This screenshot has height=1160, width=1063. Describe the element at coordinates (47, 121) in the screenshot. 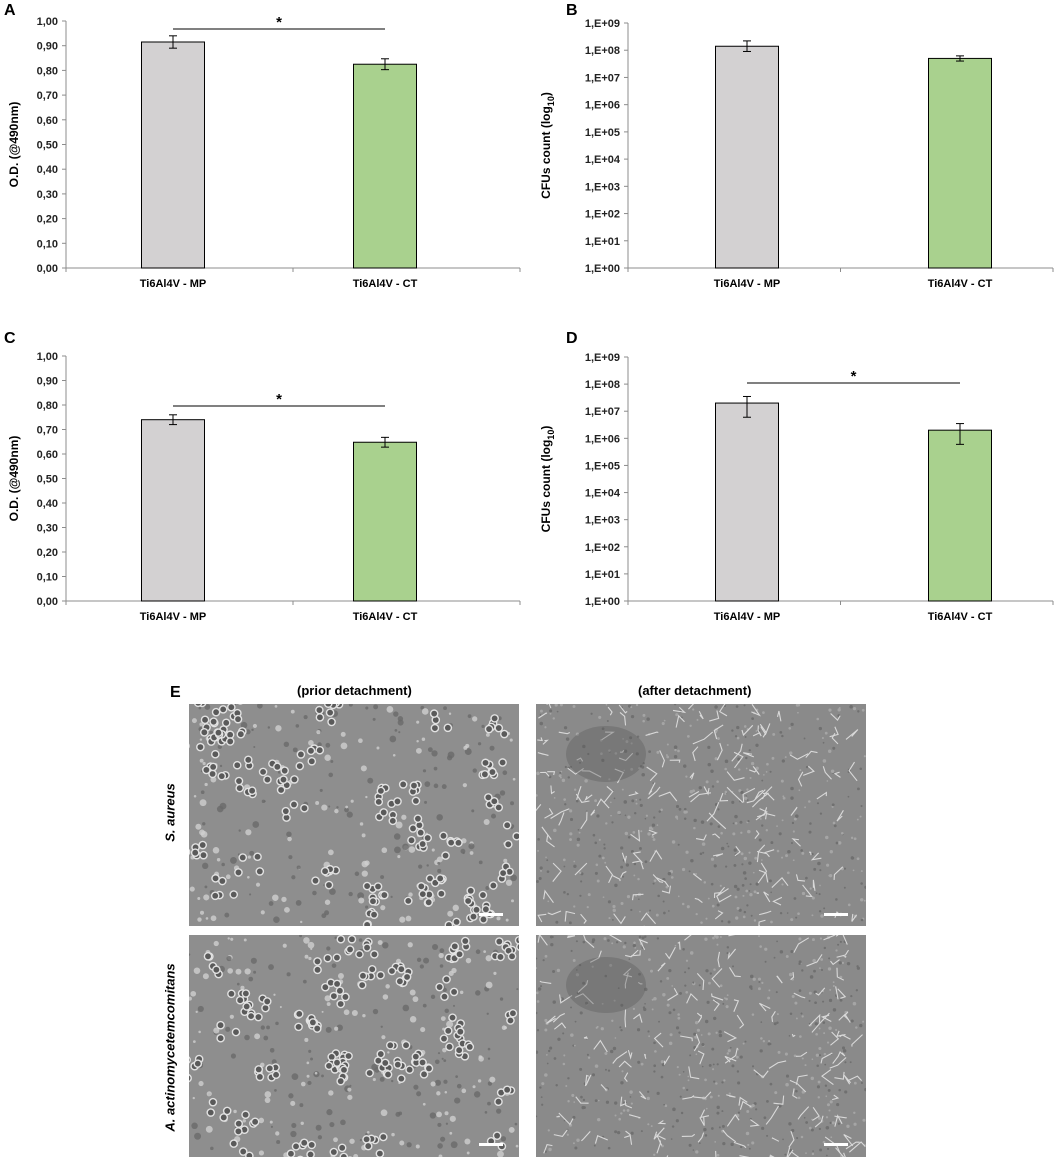

I see `y-tick-label: 0,60` at that location.